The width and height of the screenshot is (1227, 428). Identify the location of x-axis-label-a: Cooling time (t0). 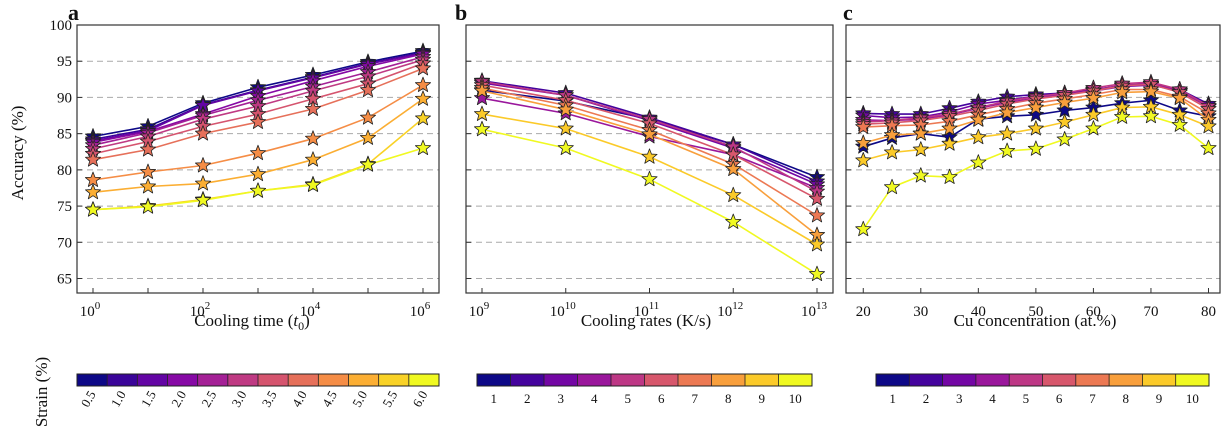
(252, 322).